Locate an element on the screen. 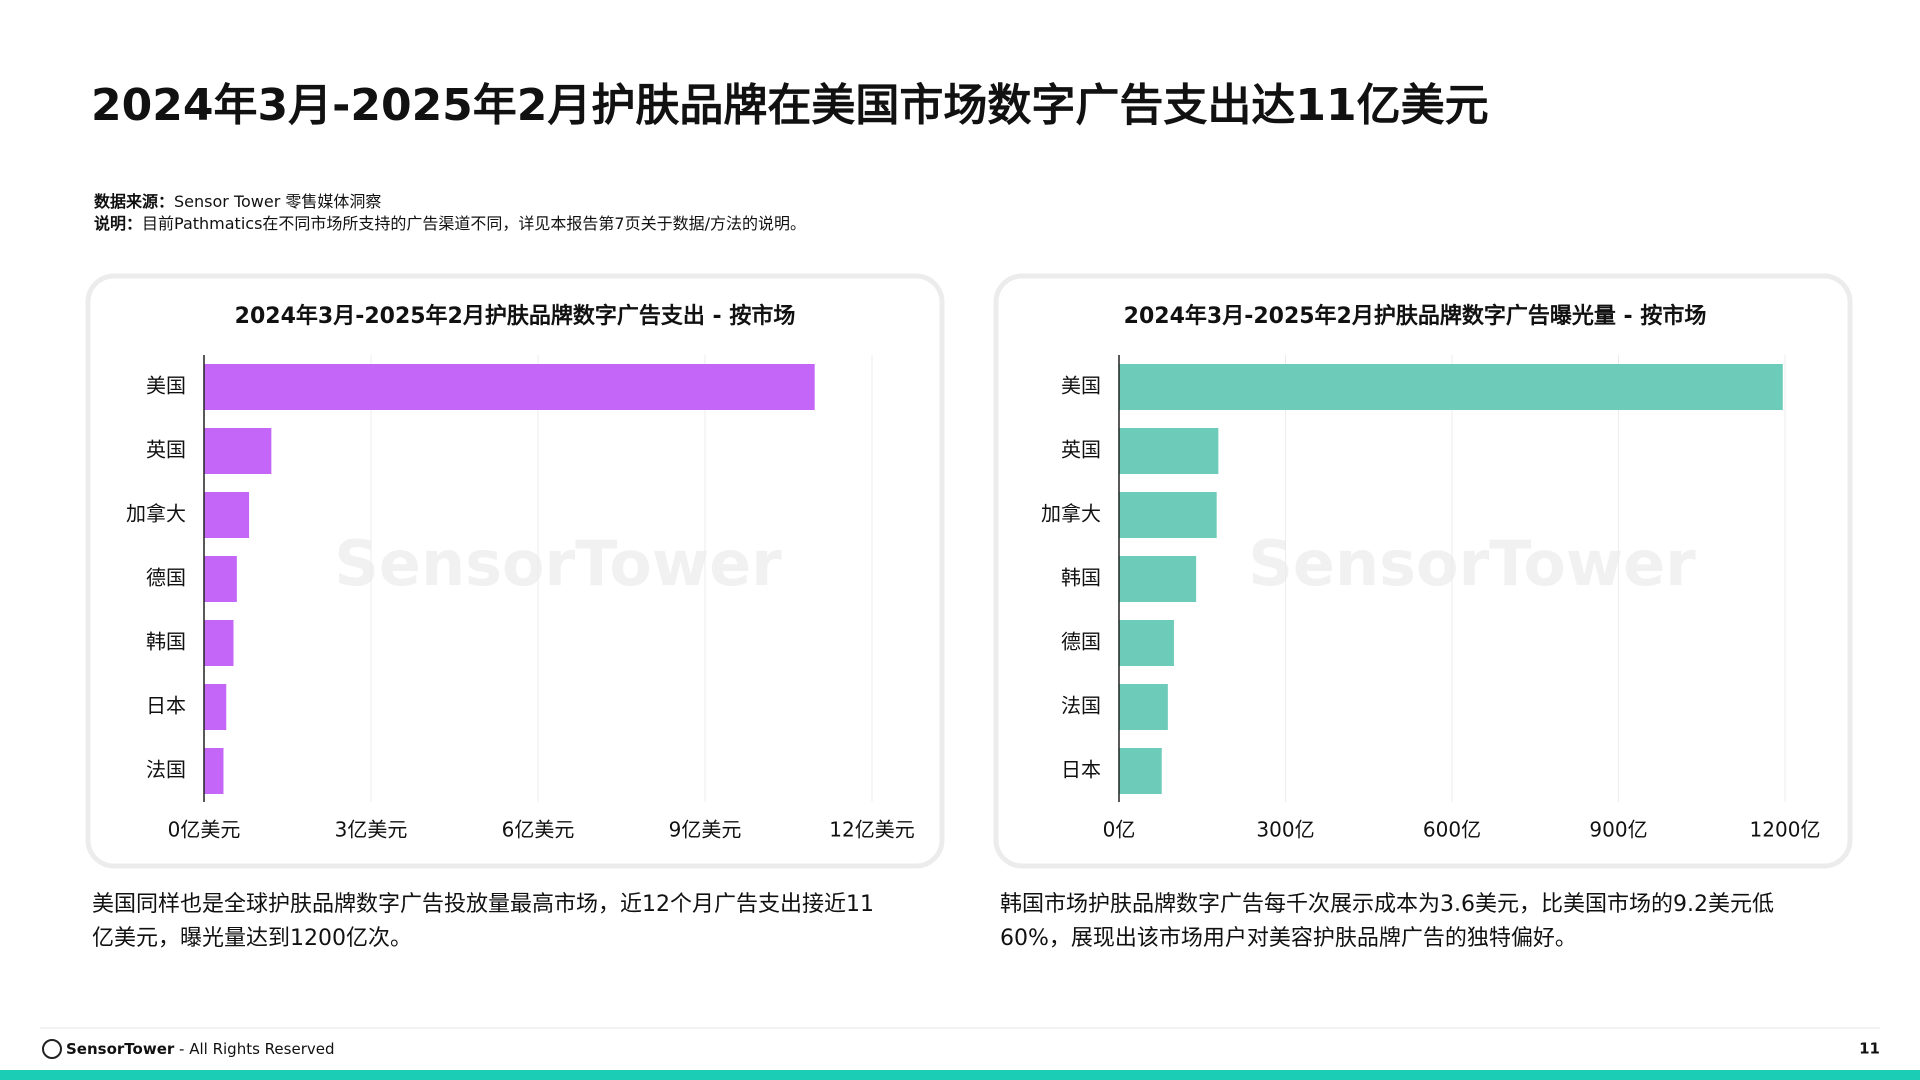 This screenshot has height=1080, width=1920. caption: 60%，展现出该市场用户对美容护肤品牌广告的独特偏好。 is located at coordinates (1288, 938).